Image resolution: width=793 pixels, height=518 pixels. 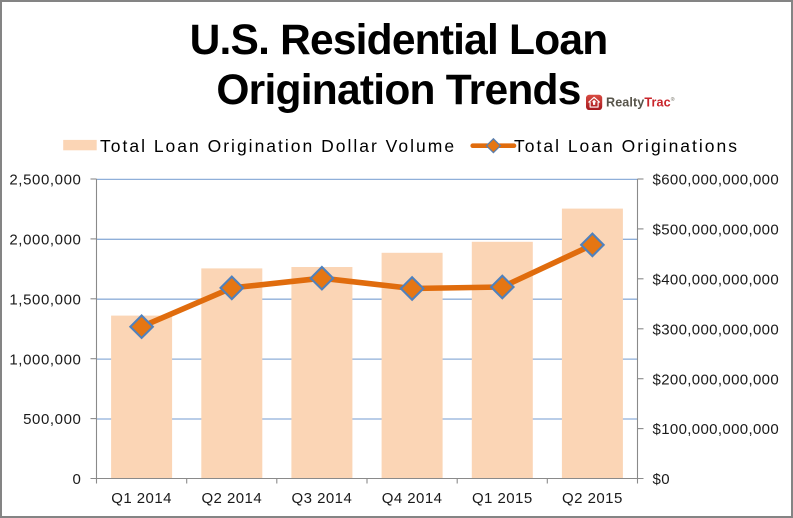 What do you see at coordinates (716, 379) in the screenshot?
I see `svg-text: $200,000,000,000` at bounding box center [716, 379].